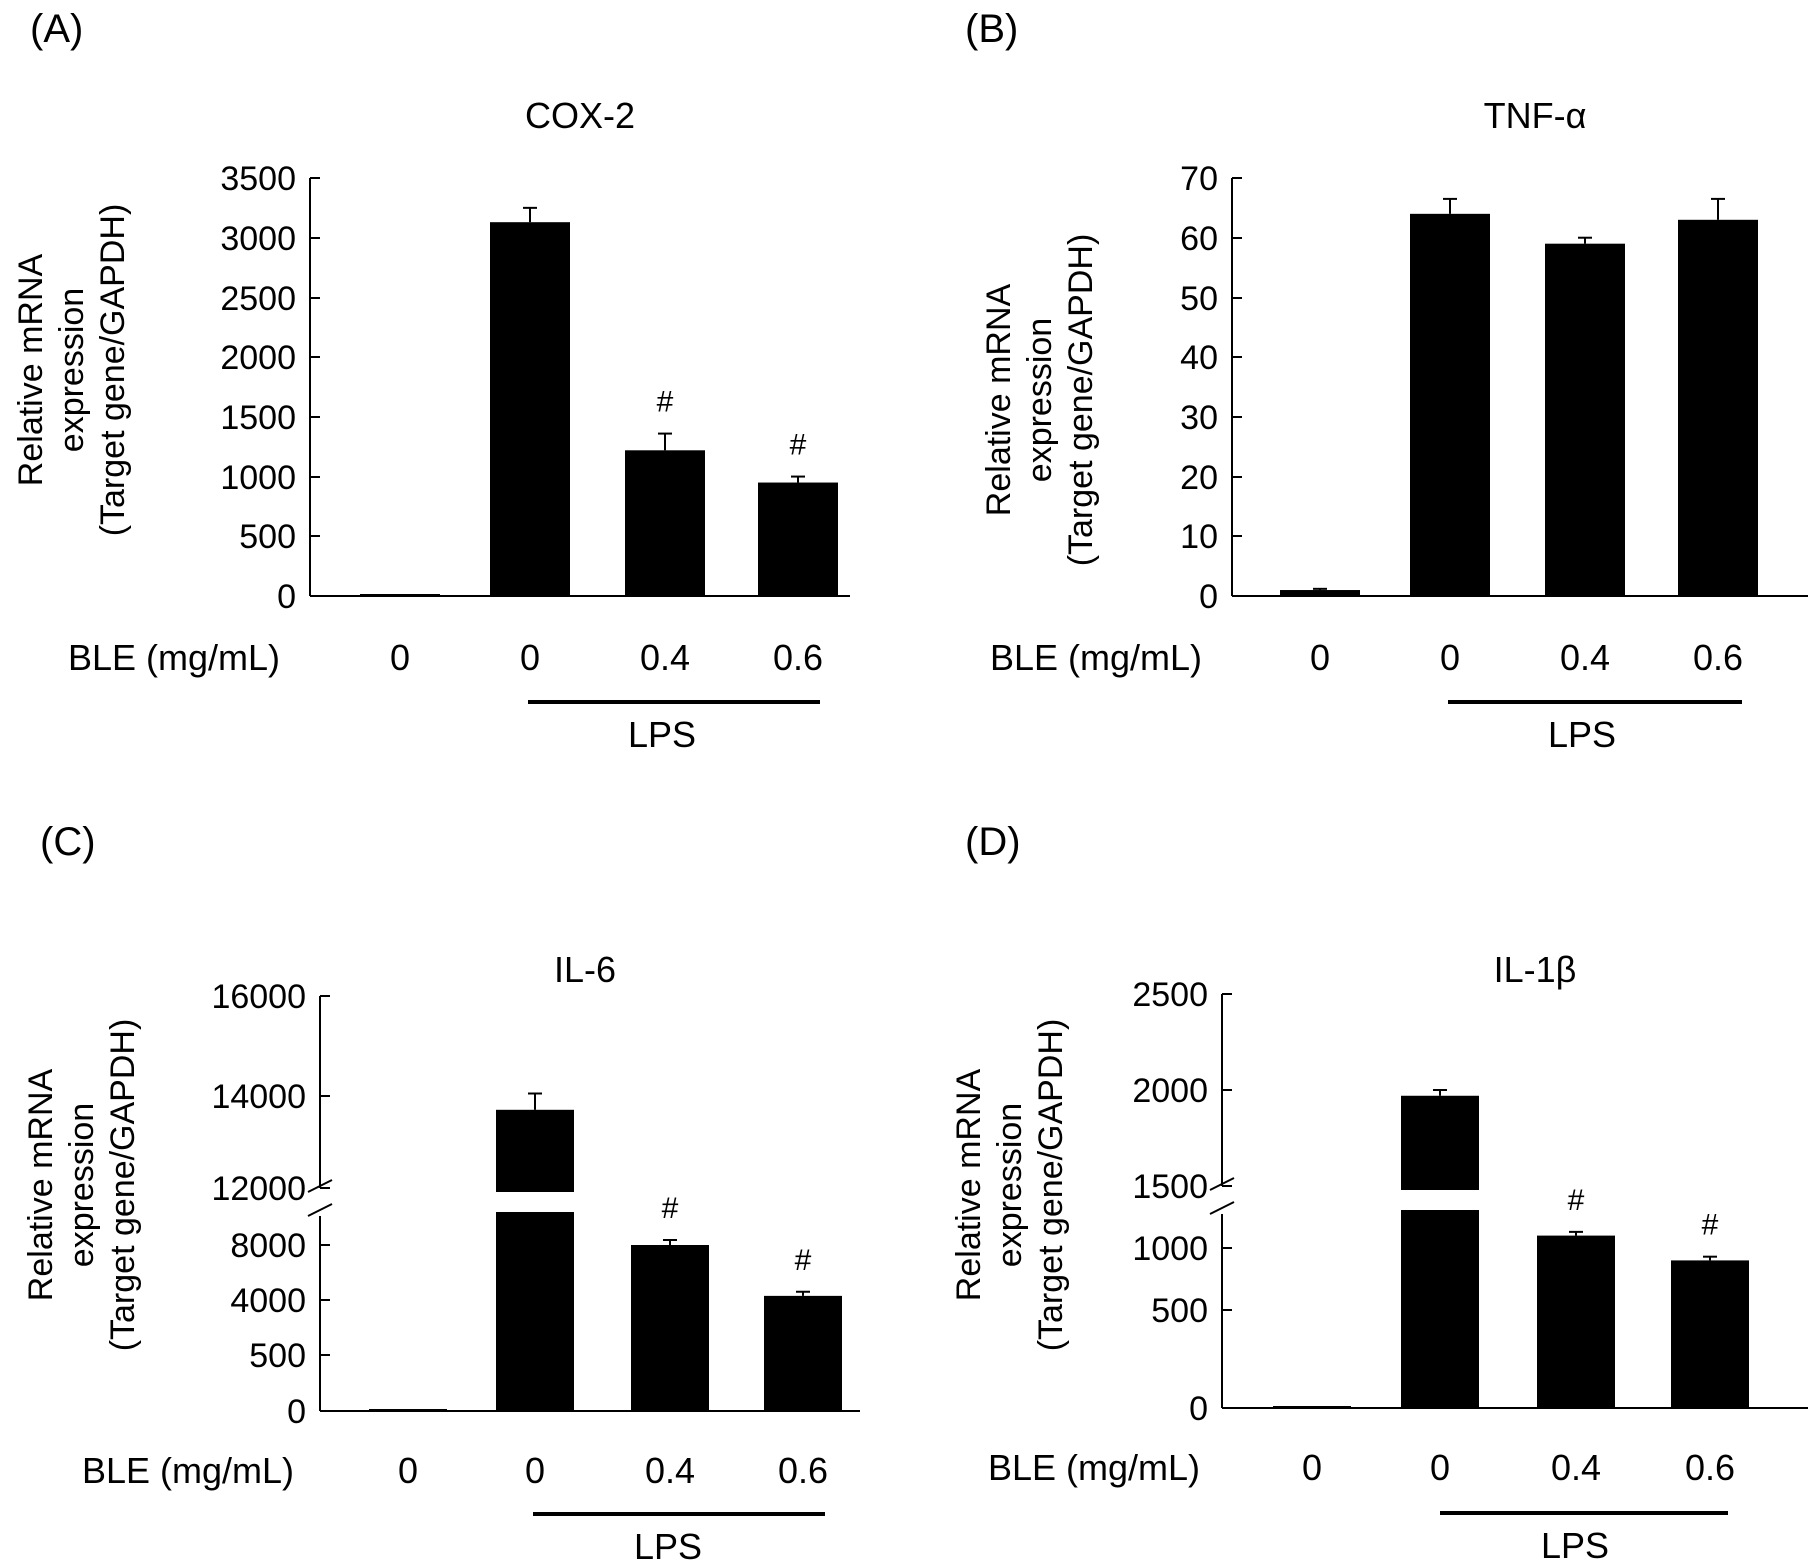  Describe the element at coordinates (585, 969) in the screenshot. I see `chart-title: IL-6` at that location.